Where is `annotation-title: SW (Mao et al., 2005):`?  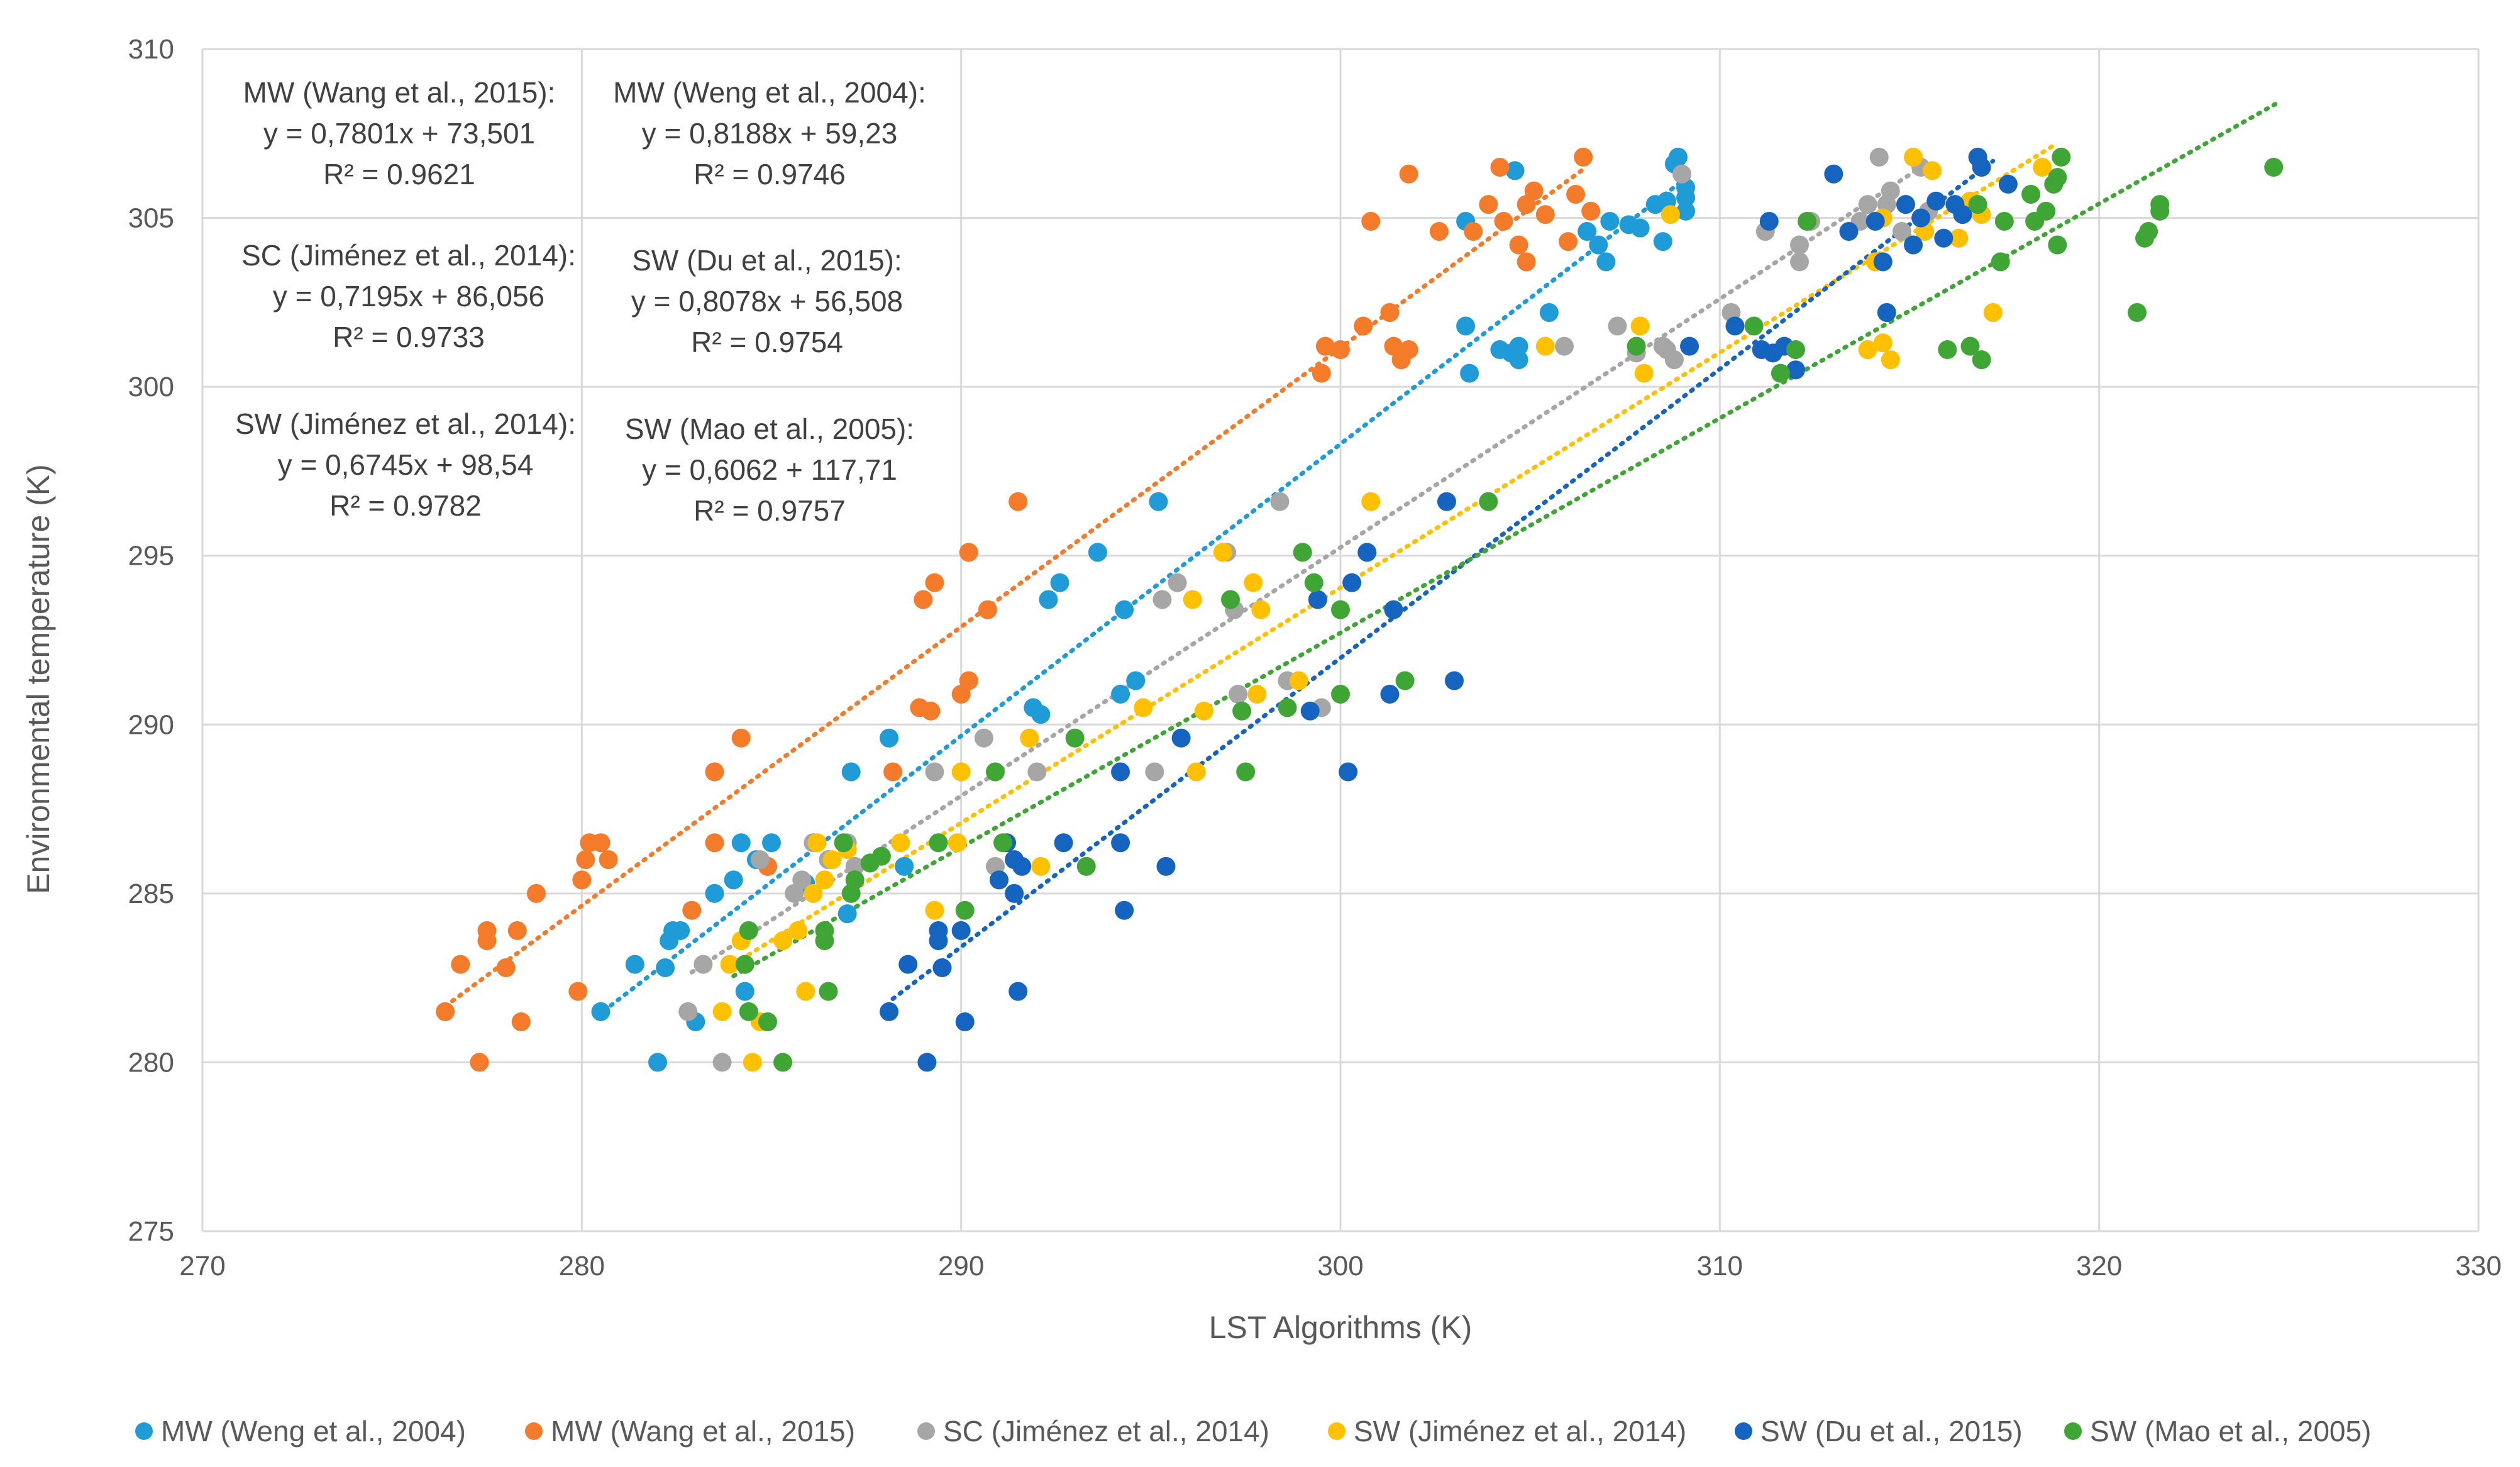 annotation-title: SW (Mao et al., 2005): is located at coordinates (769, 428).